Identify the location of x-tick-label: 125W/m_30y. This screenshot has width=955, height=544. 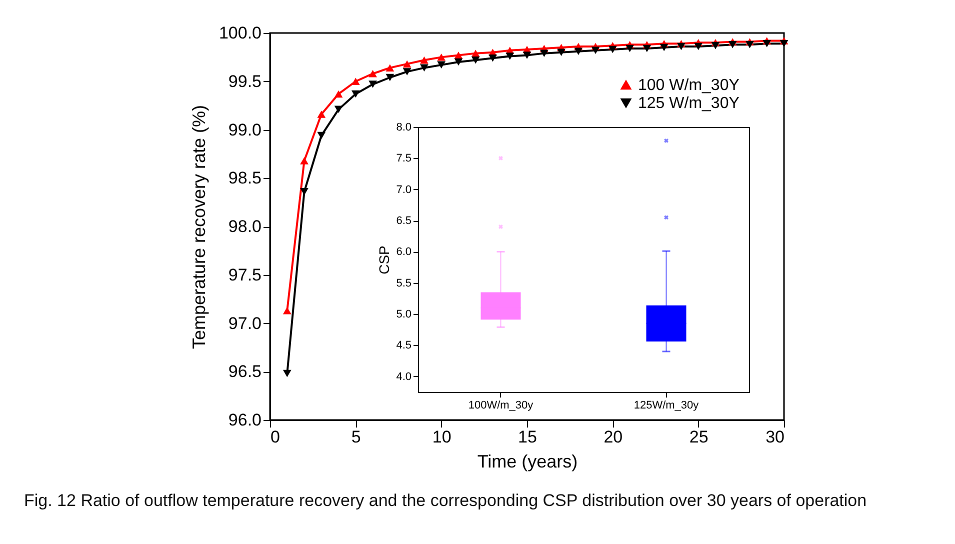
(667, 406).